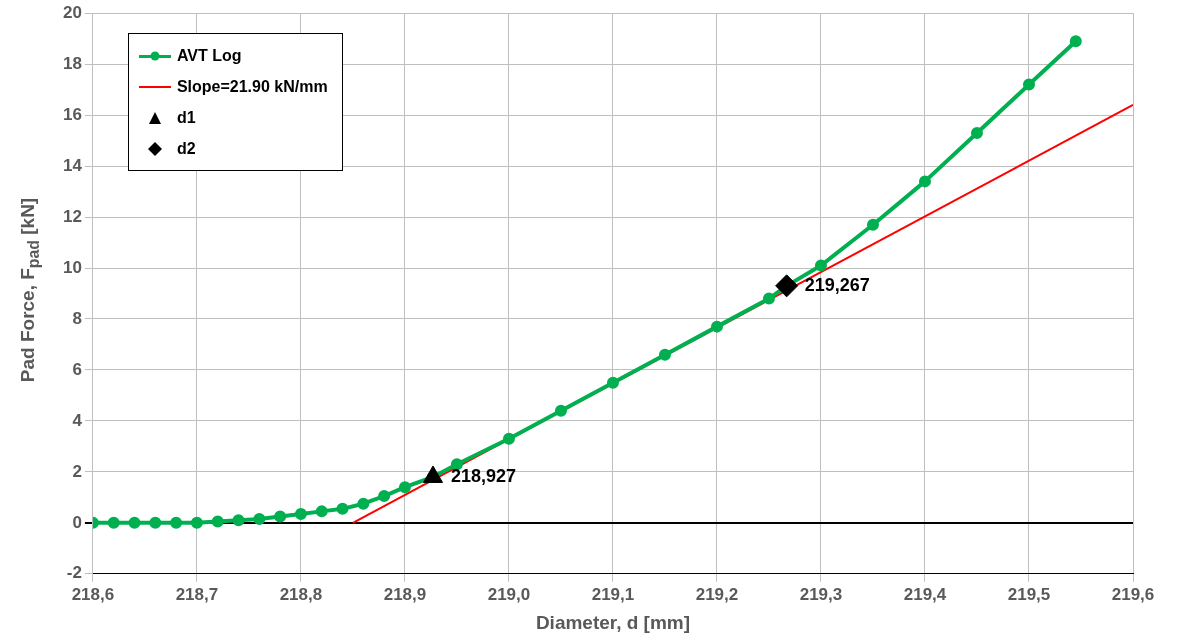 The image size is (1203, 644). I want to click on y-tick-label: 2, so click(77, 471).